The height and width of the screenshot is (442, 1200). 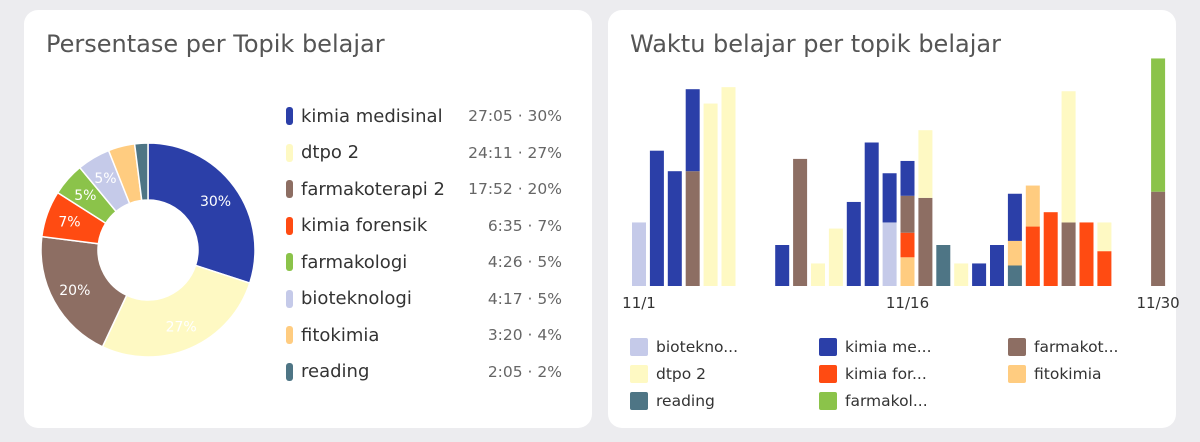 What do you see at coordinates (907, 303) in the screenshot?
I see `x-tick-label: 11/16` at bounding box center [907, 303].